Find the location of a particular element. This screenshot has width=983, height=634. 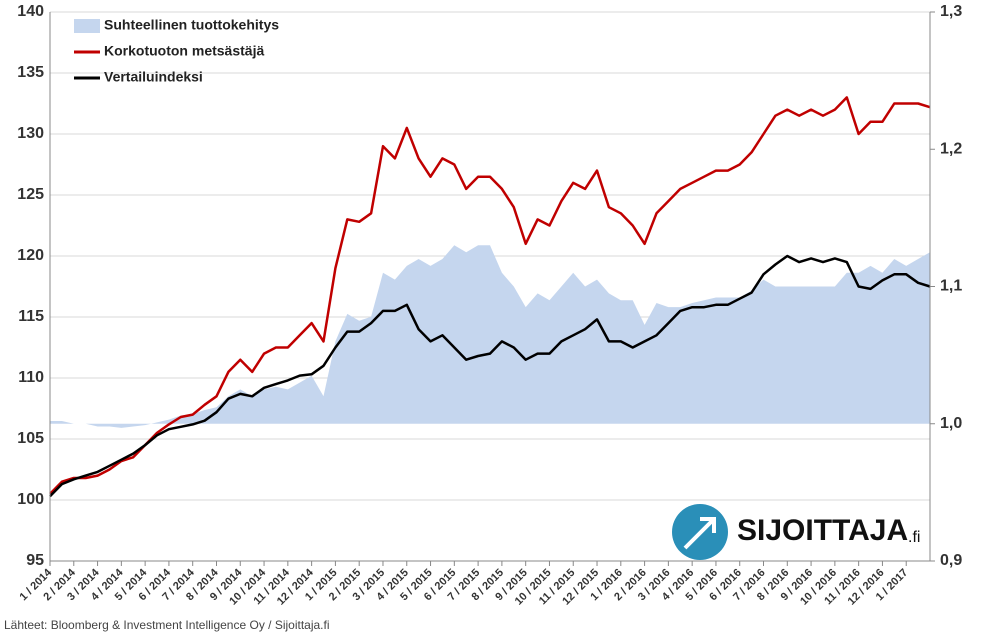

y-tick-label: 135 is located at coordinates (30, 72).